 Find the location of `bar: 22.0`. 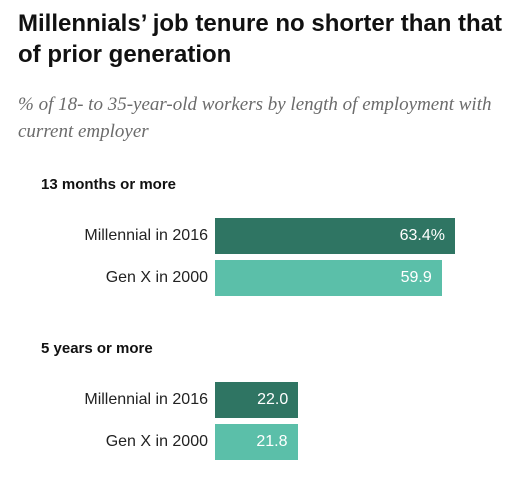

bar: 22.0 is located at coordinates (257, 400).